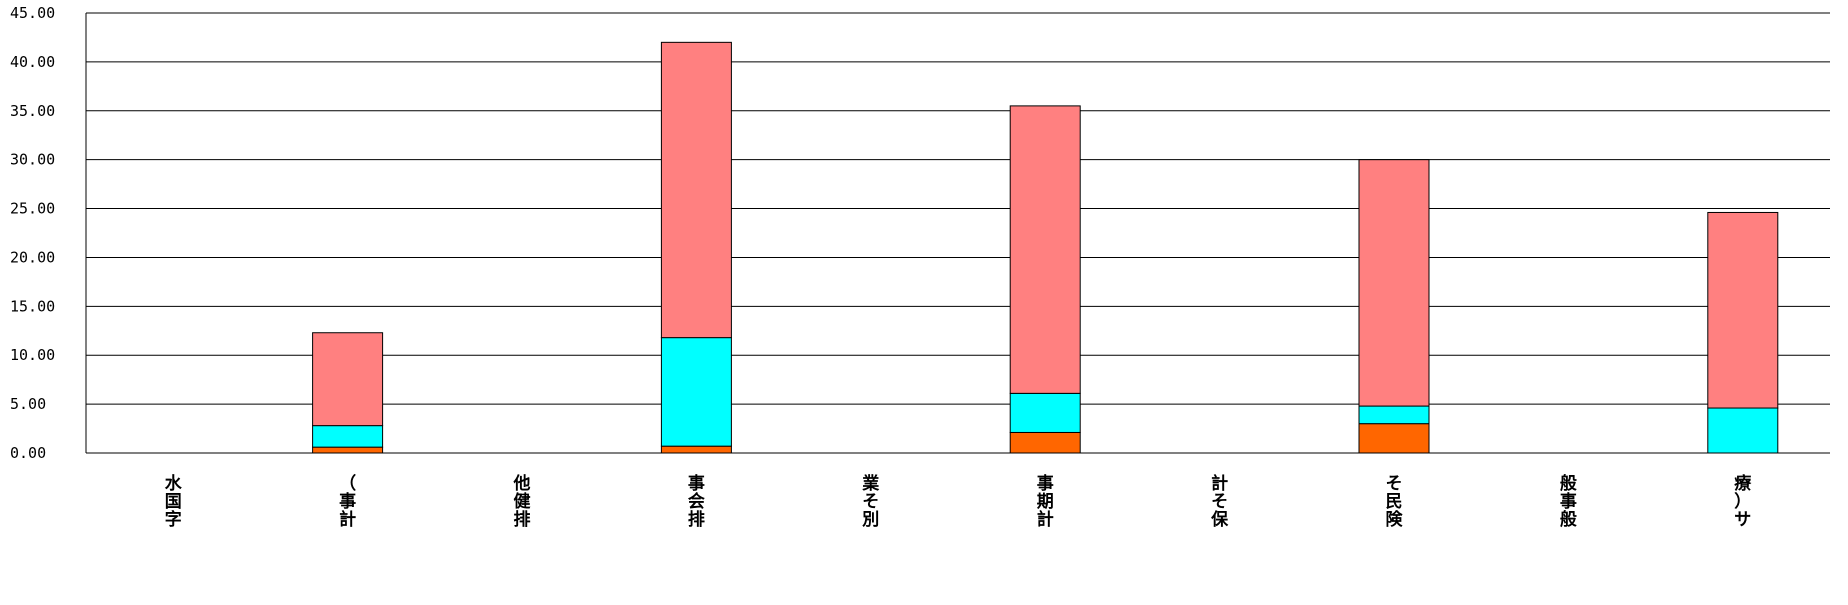 The image size is (1848, 605). Describe the element at coordinates (32, 13) in the screenshot. I see `y-tick-label: 45.00` at that location.